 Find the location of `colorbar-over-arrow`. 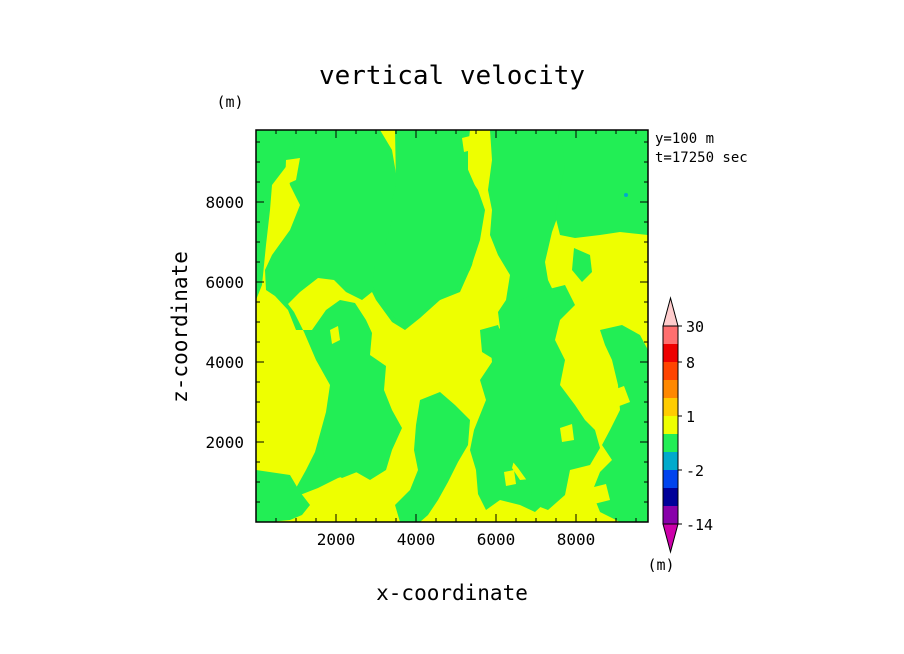

colorbar-over-arrow is located at coordinates (670, 311).